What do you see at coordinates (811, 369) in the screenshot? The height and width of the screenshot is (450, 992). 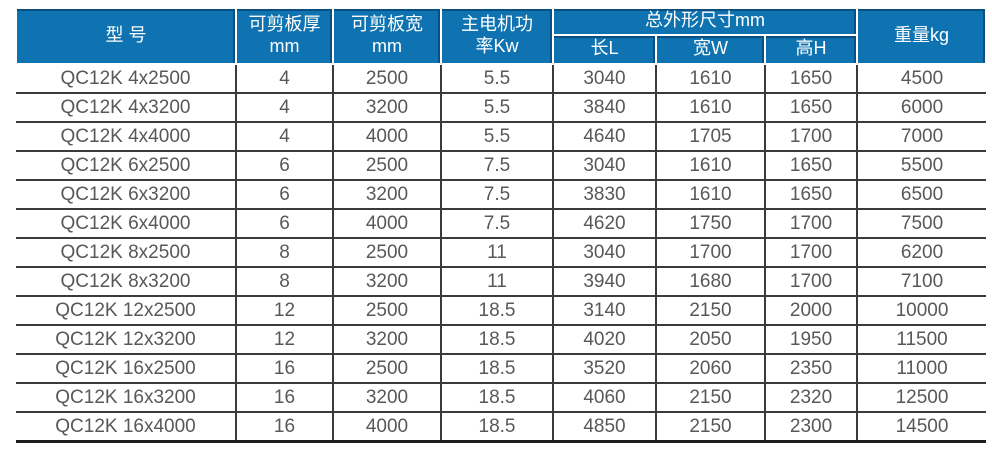 I see `cell-dim-height: 2350` at bounding box center [811, 369].